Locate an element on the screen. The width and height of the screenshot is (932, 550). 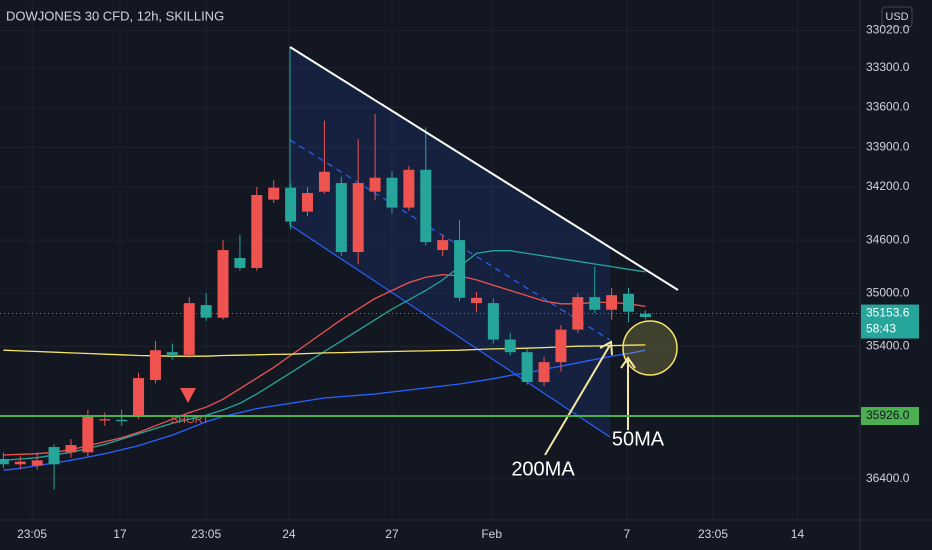
currency: USD is located at coordinates (896, 17).